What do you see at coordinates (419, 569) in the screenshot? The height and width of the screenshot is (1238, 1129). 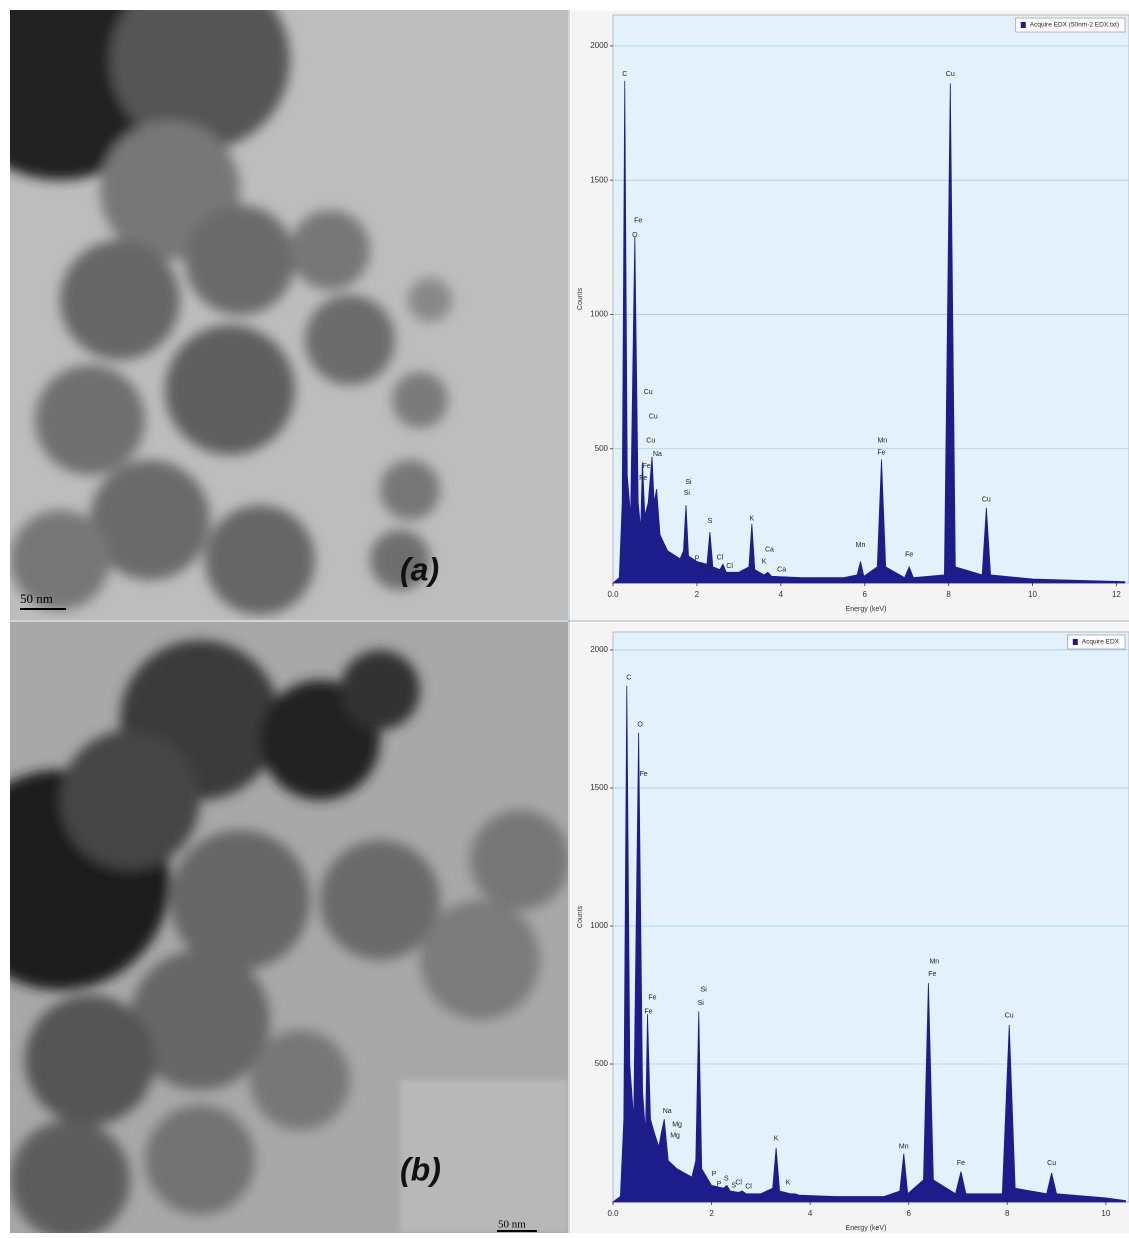 I see `panel-label: (a)` at bounding box center [419, 569].